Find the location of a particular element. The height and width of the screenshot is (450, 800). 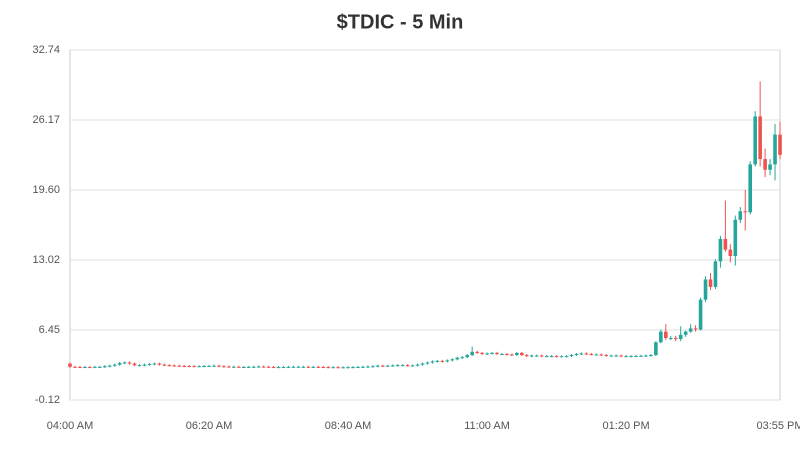

y-tick-label: 19.60 is located at coordinates (46, 190).